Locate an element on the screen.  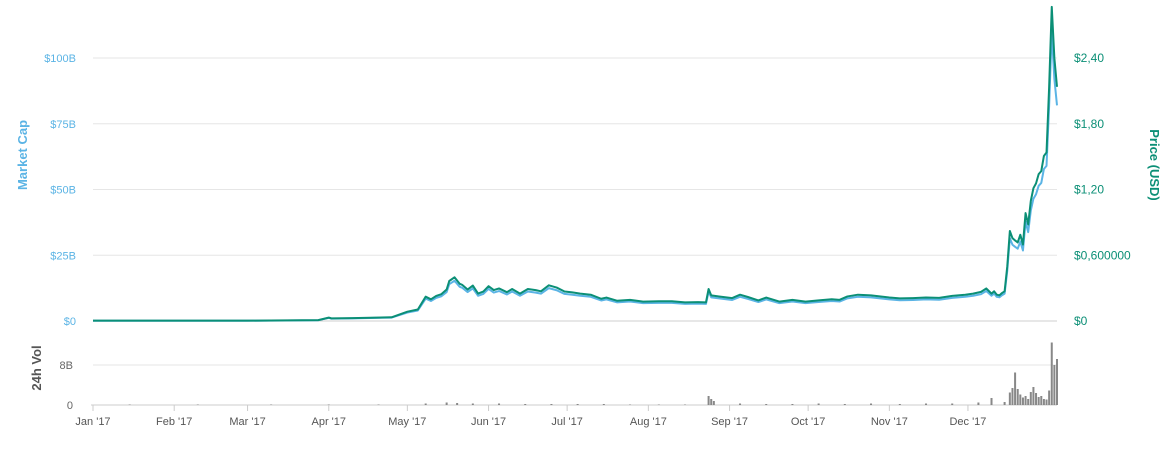
x-tick-label: Jun '17 is located at coordinates (488, 422).